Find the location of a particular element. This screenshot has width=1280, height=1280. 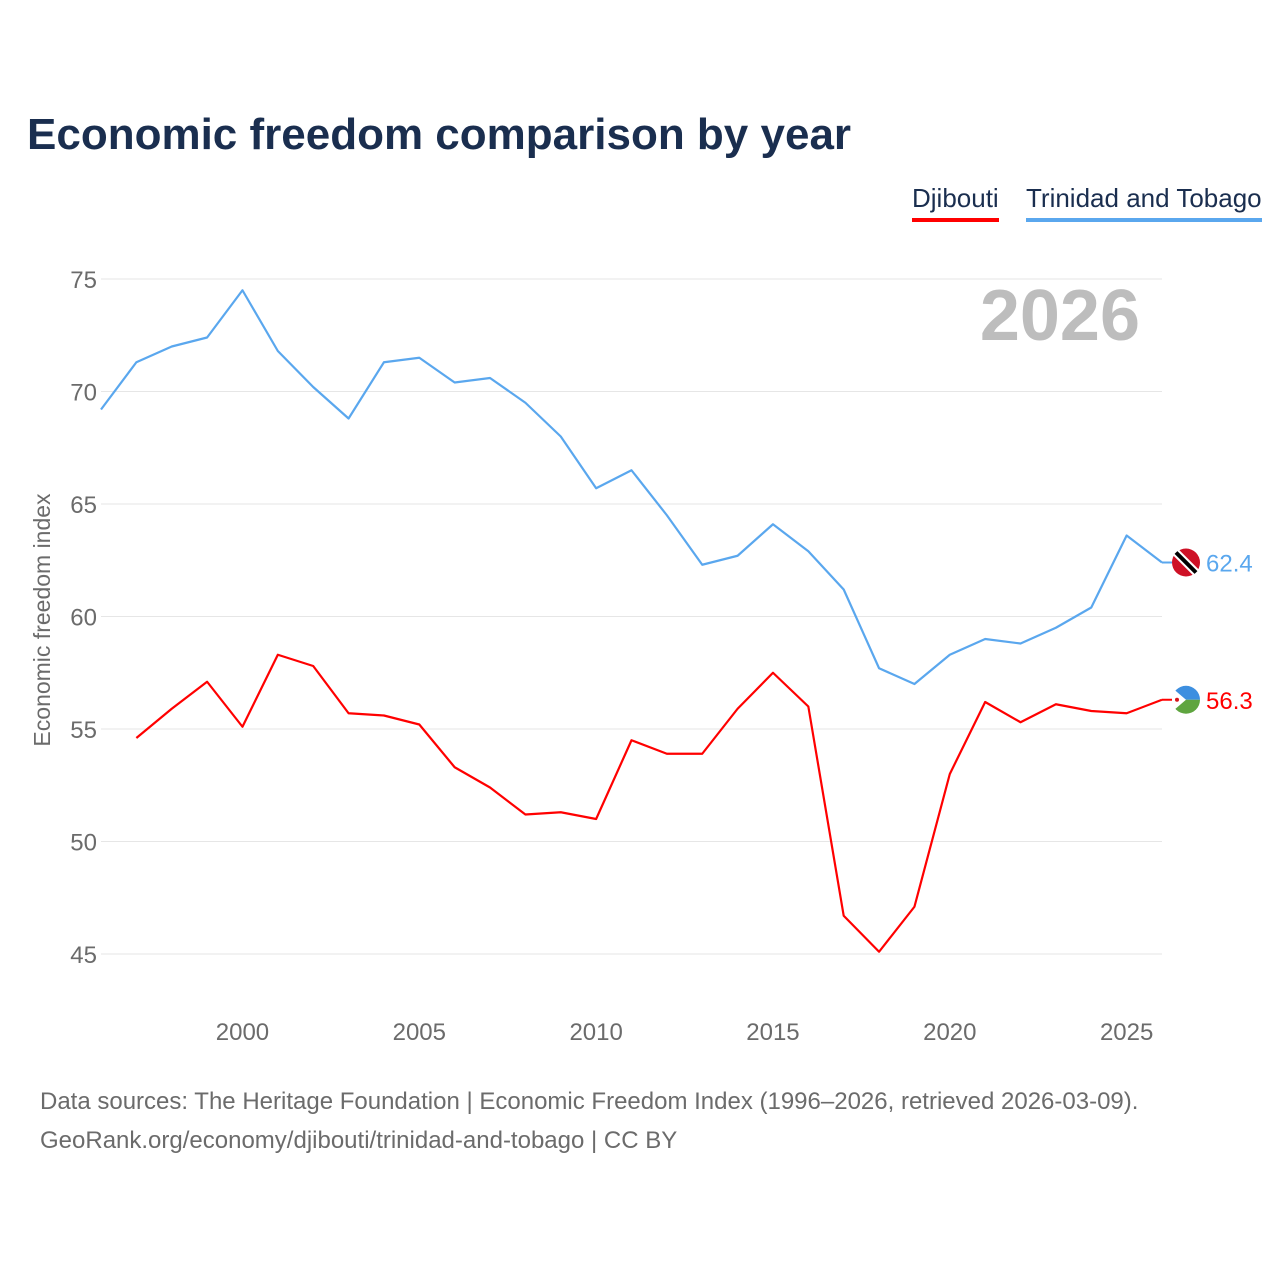

x-tick-label: 2010 is located at coordinates (595, 1032).